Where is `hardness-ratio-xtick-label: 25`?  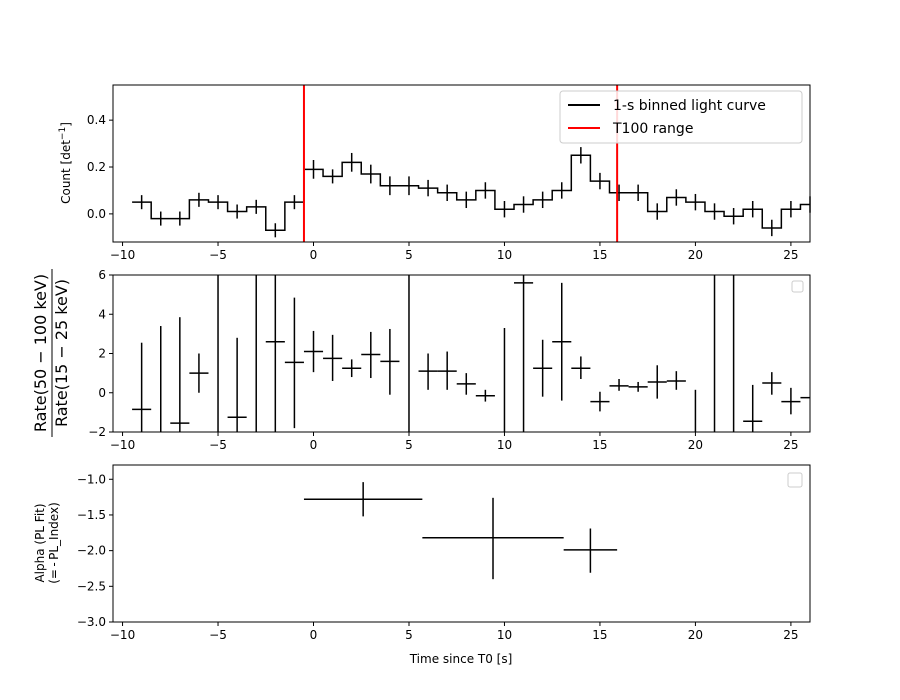 hardness-ratio-xtick-label: 25 is located at coordinates (790, 445).